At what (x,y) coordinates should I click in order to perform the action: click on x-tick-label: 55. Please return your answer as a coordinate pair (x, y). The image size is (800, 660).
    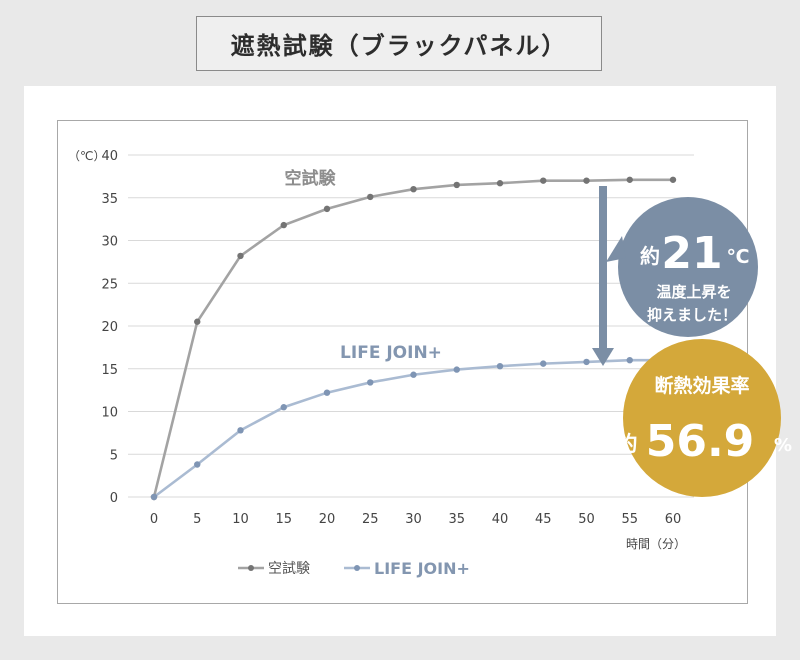
    Looking at the image, I should click on (629, 519).